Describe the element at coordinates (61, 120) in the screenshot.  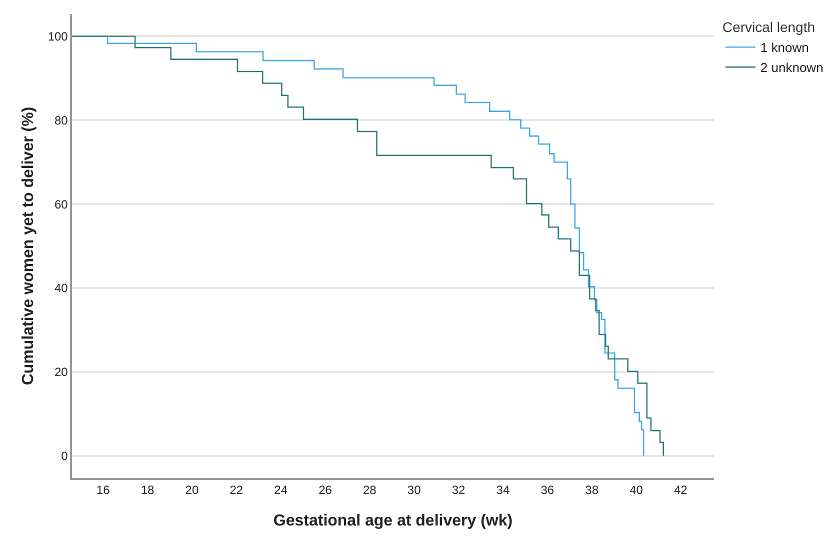
I see `y-tick-label: 80` at that location.